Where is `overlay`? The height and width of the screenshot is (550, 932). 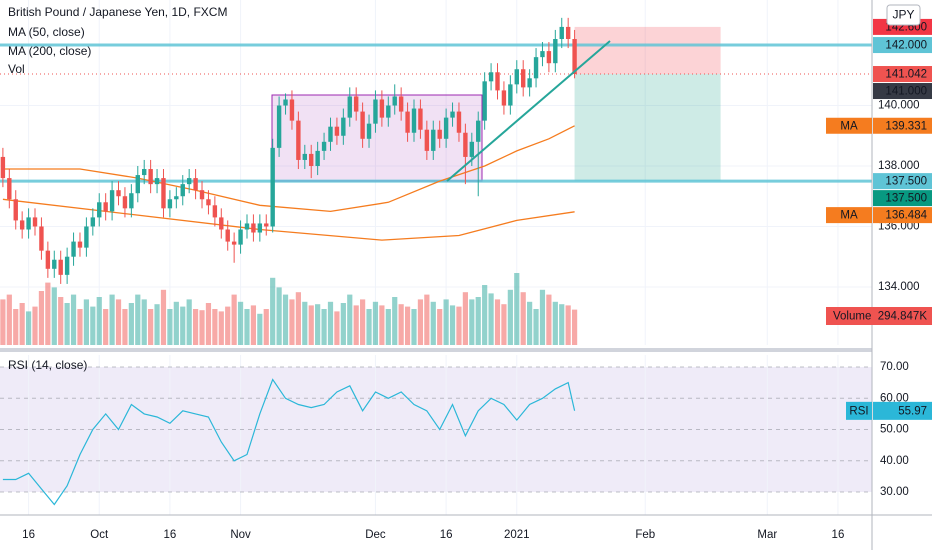
overlay is located at coordinates (528, 111).